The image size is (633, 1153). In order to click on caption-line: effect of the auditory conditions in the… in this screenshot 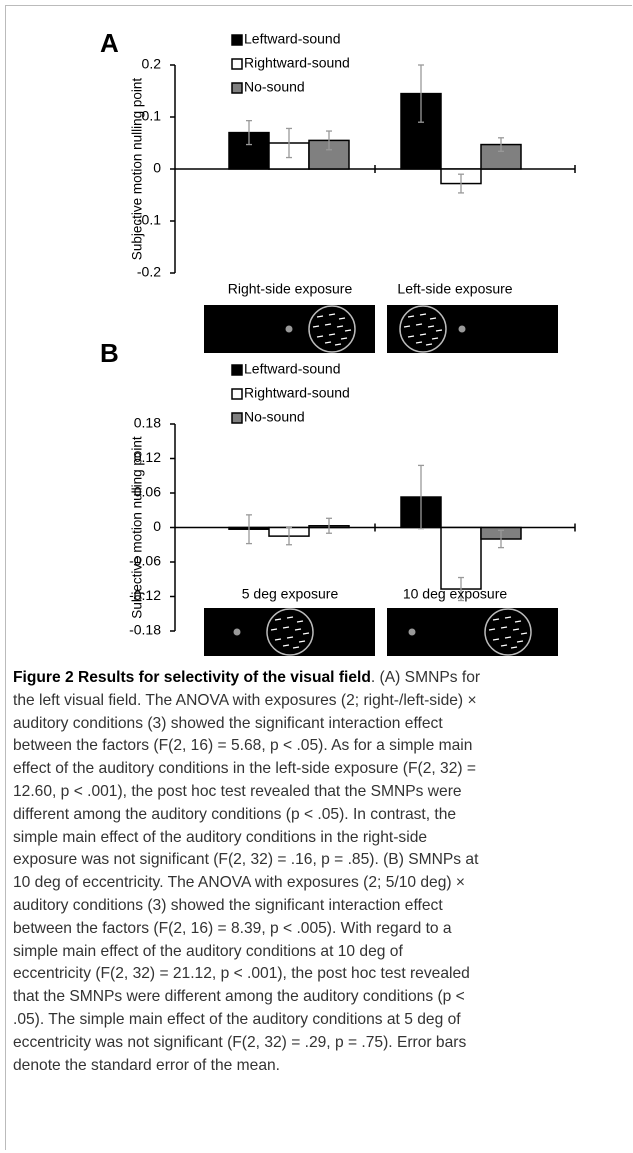, I will do `click(245, 769)`.